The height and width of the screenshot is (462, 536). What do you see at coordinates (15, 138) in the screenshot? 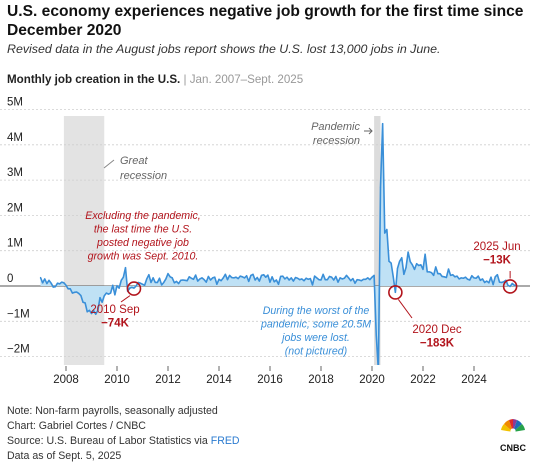
I see `y-tick-label: 4M` at bounding box center [15, 138].